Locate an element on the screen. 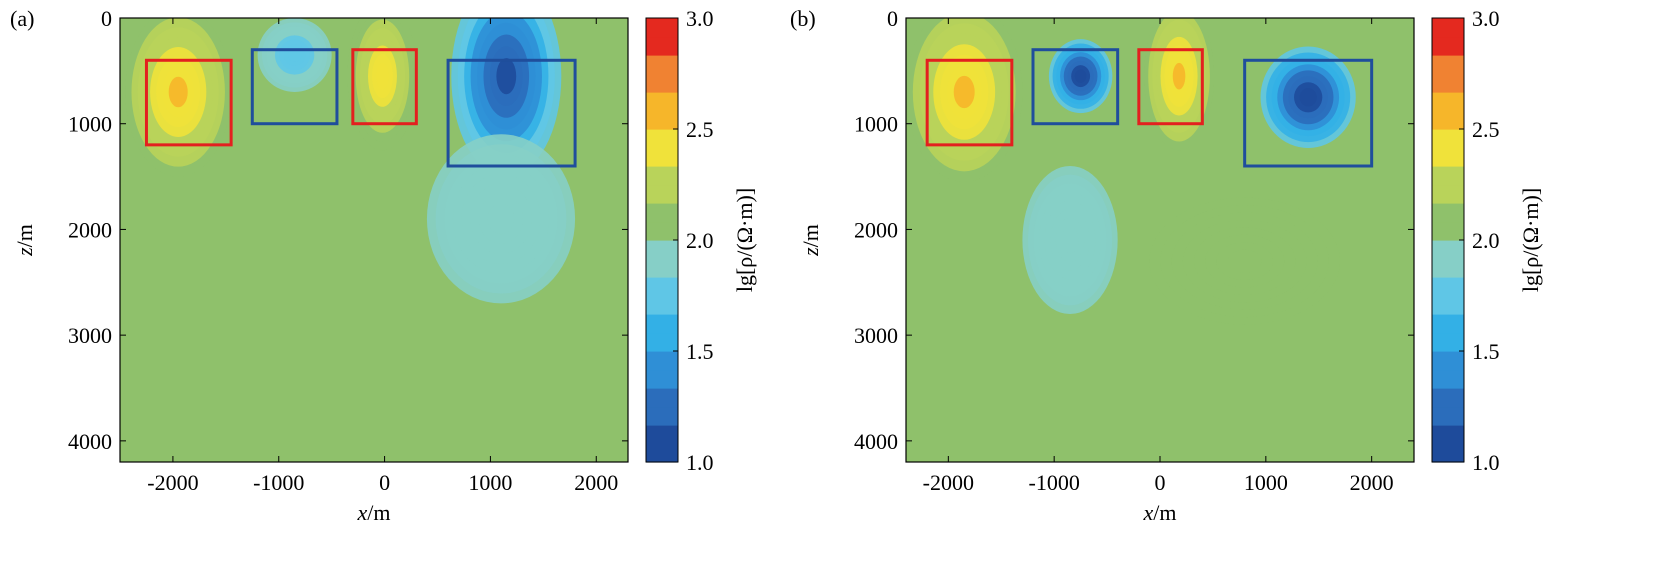 Image resolution: width=1654 pixels, height=563 pixels. colorbar-label: lg[ρ/(Ω·m)] is located at coordinates (744, 240).